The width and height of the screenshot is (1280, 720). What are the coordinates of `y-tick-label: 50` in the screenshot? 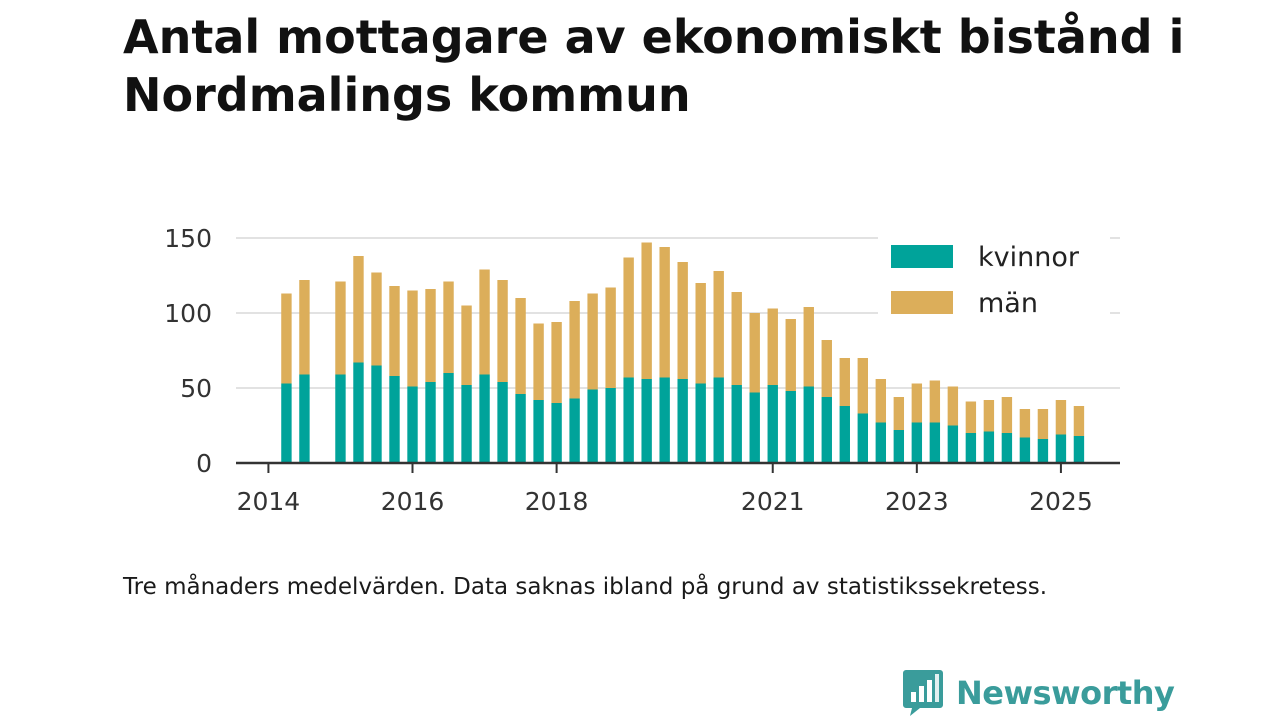 It's located at (196, 388).